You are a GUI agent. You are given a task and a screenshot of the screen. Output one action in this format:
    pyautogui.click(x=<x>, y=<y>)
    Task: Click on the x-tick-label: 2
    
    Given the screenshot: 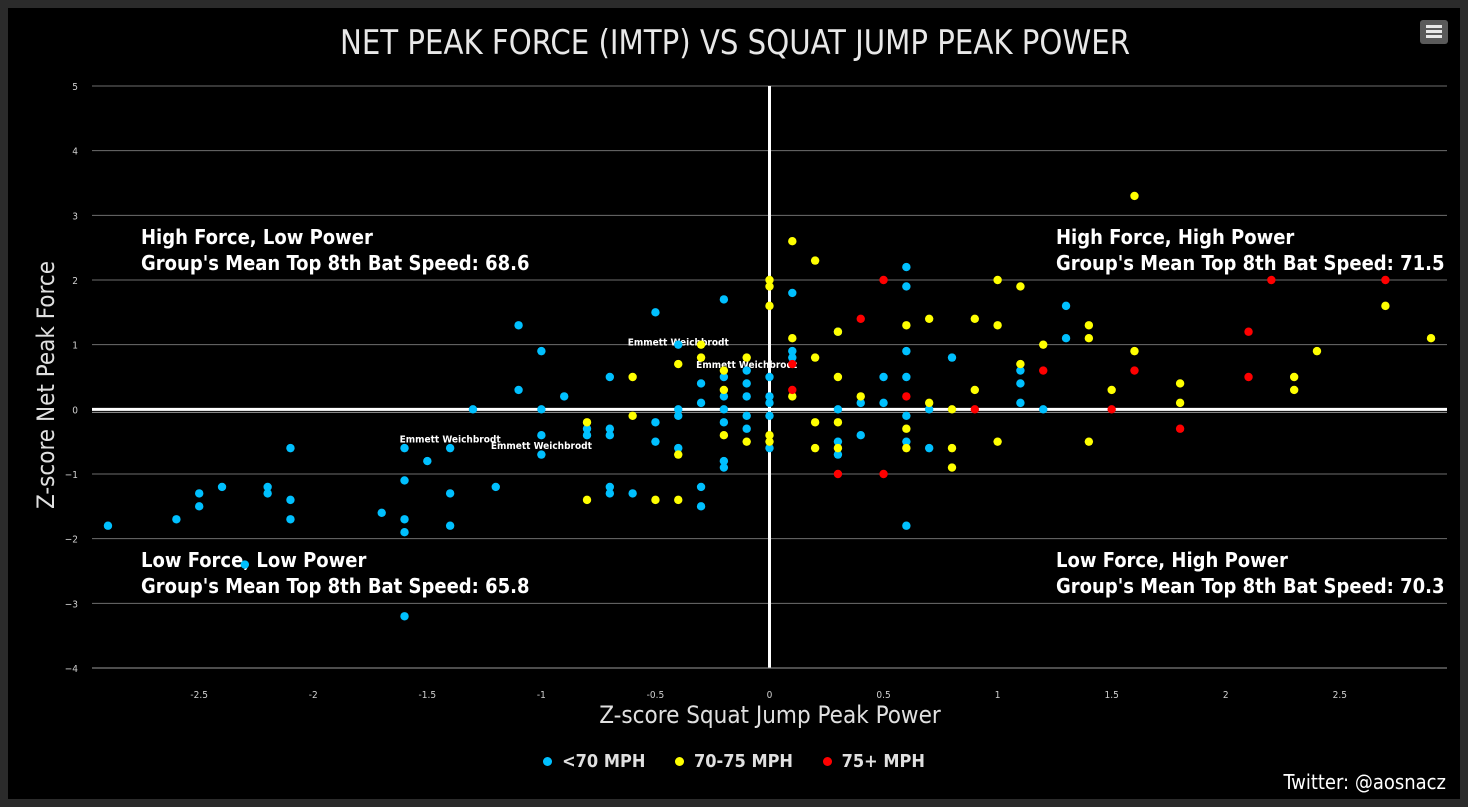 What is the action you would take?
    pyautogui.click(x=1226, y=695)
    